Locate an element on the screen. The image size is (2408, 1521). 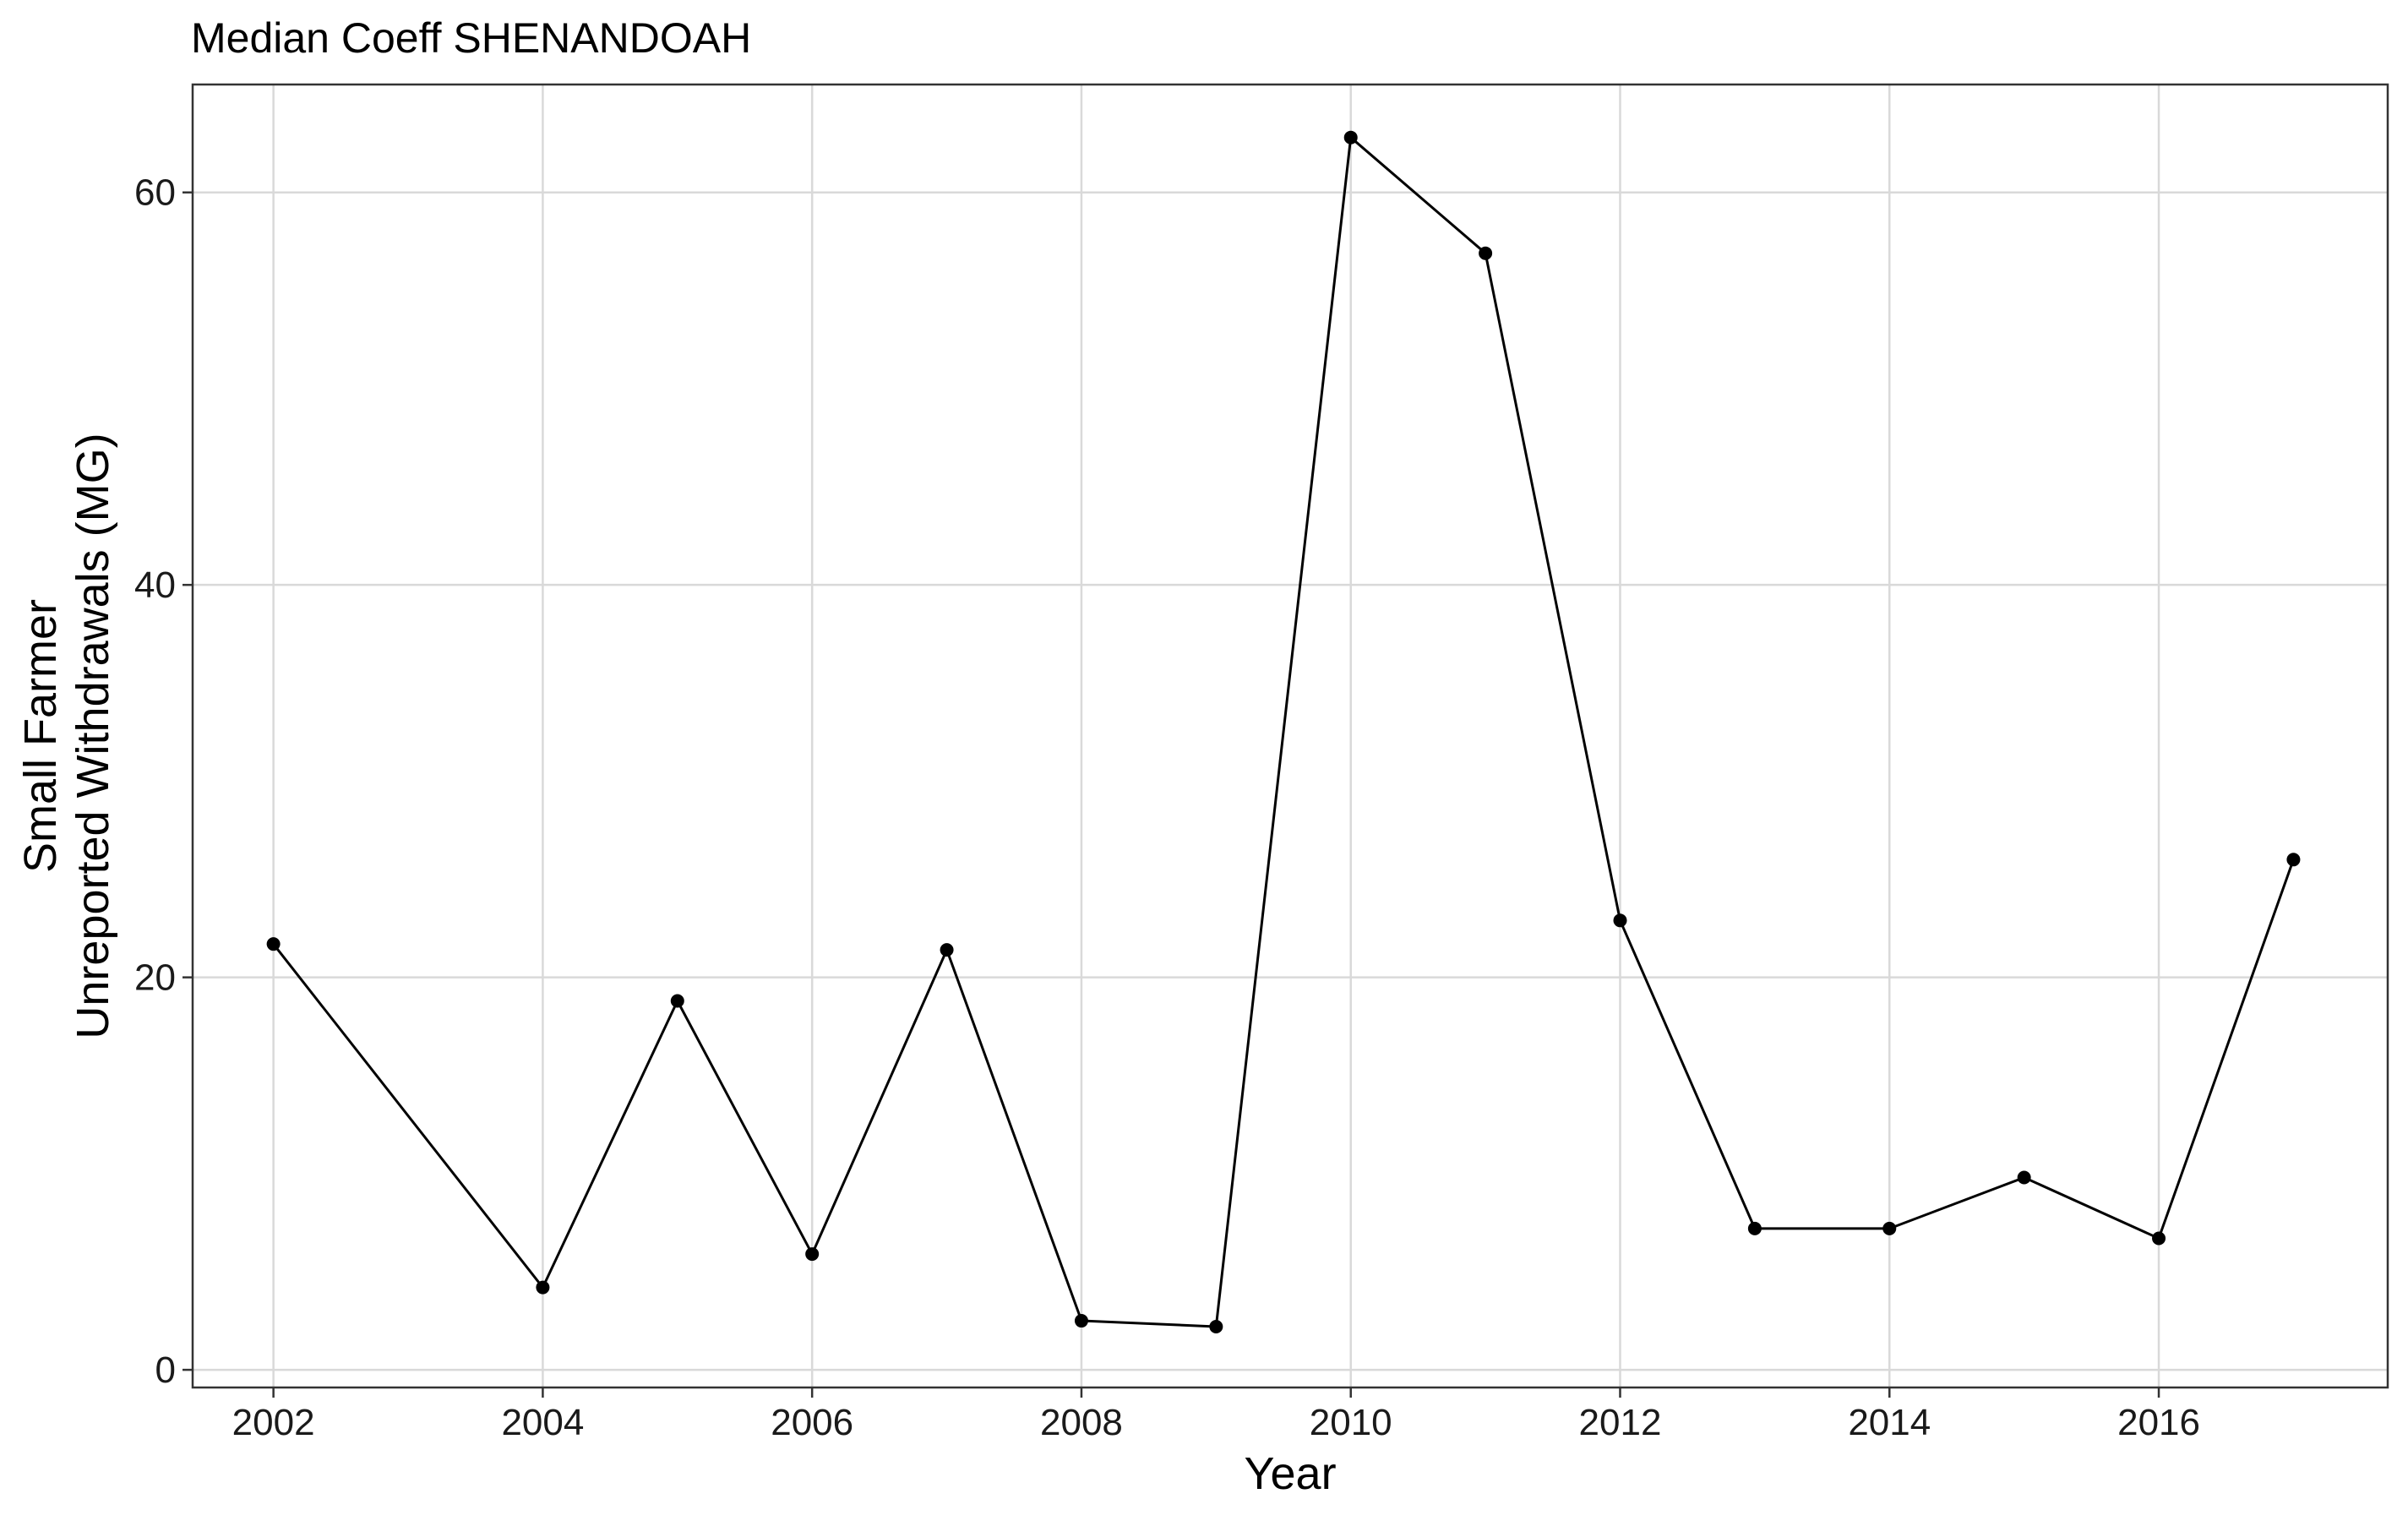
y-axis-title-line-2: Unreported Withdrawals (MG) is located at coordinates (93, 736).